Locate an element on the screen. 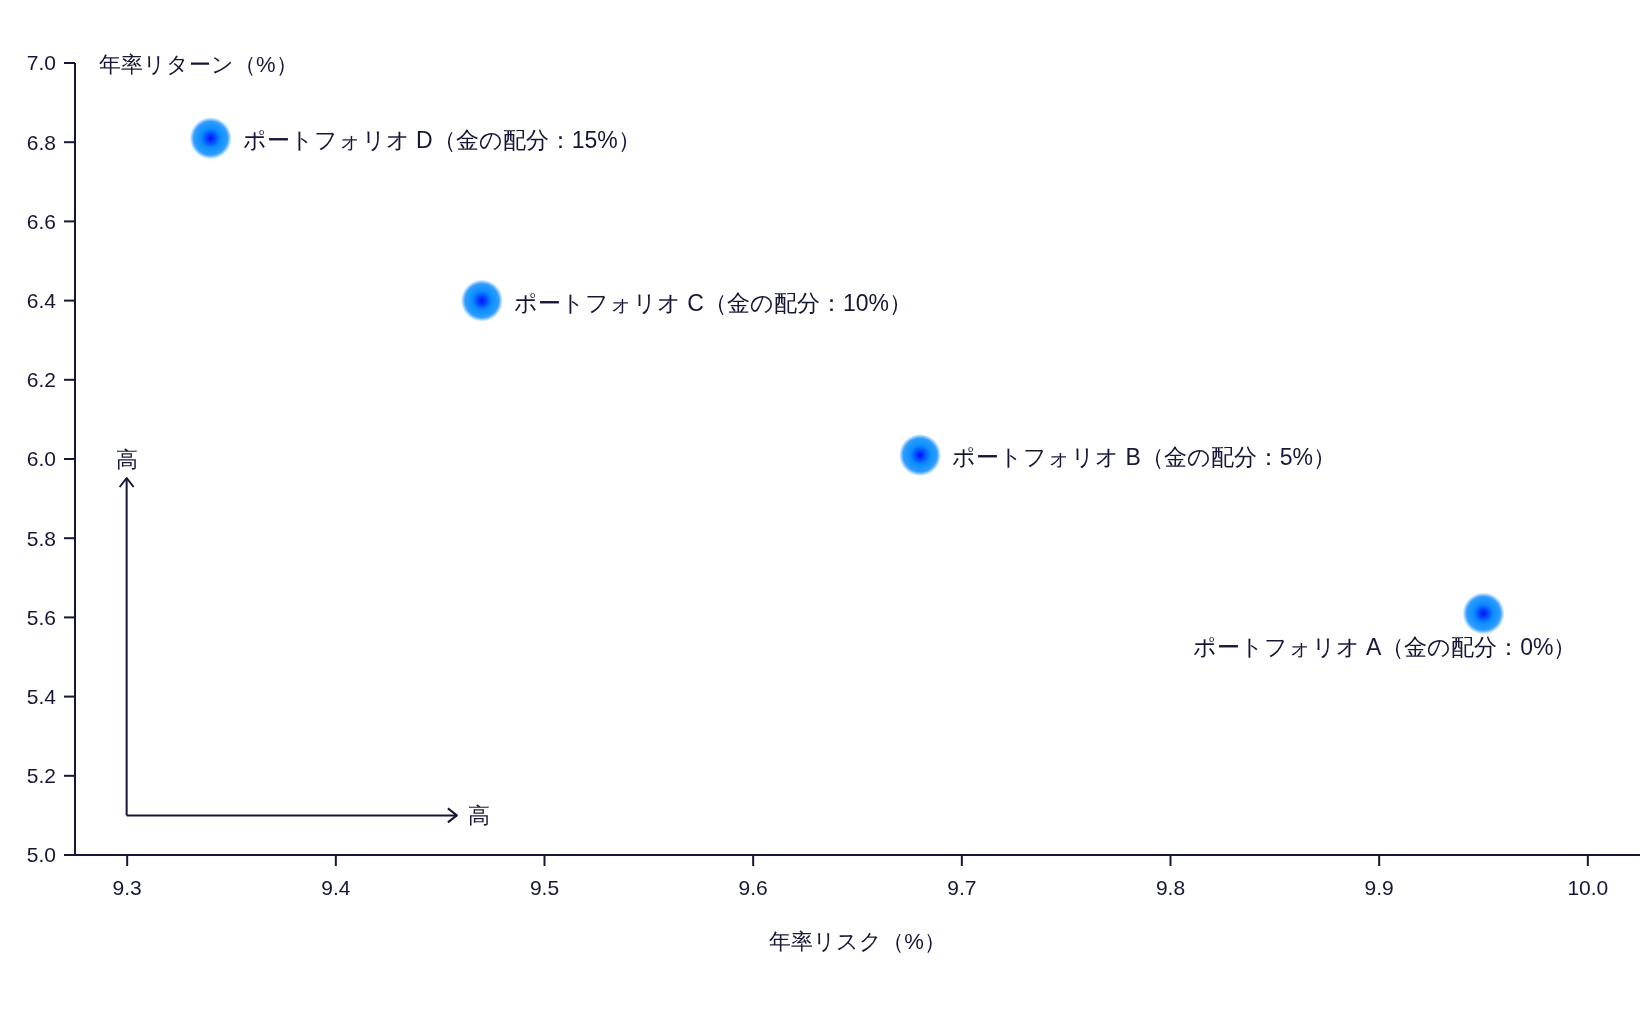  y-tick-label: 7.0 is located at coordinates (41, 63).